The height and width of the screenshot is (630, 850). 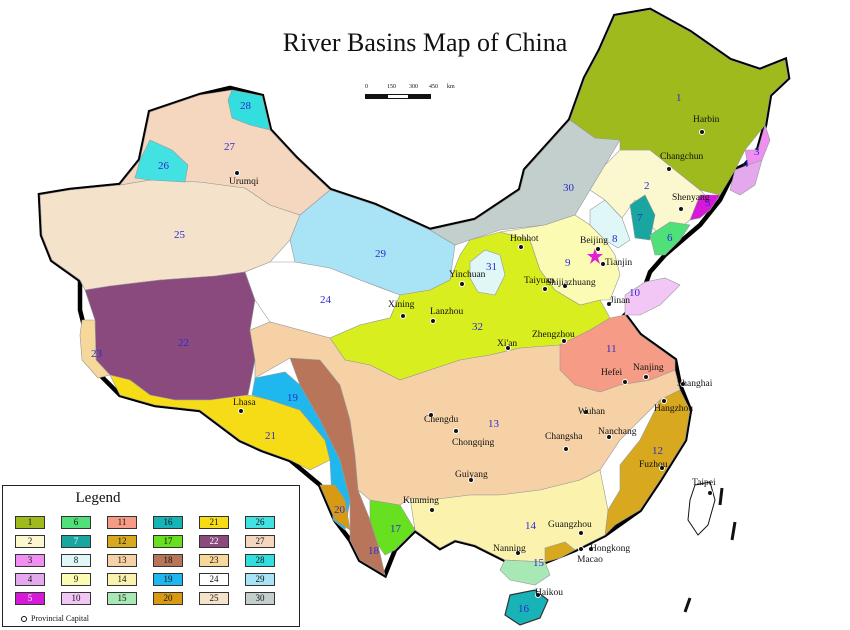 I want to click on legend-swatch-7: 7, so click(x=76, y=541).